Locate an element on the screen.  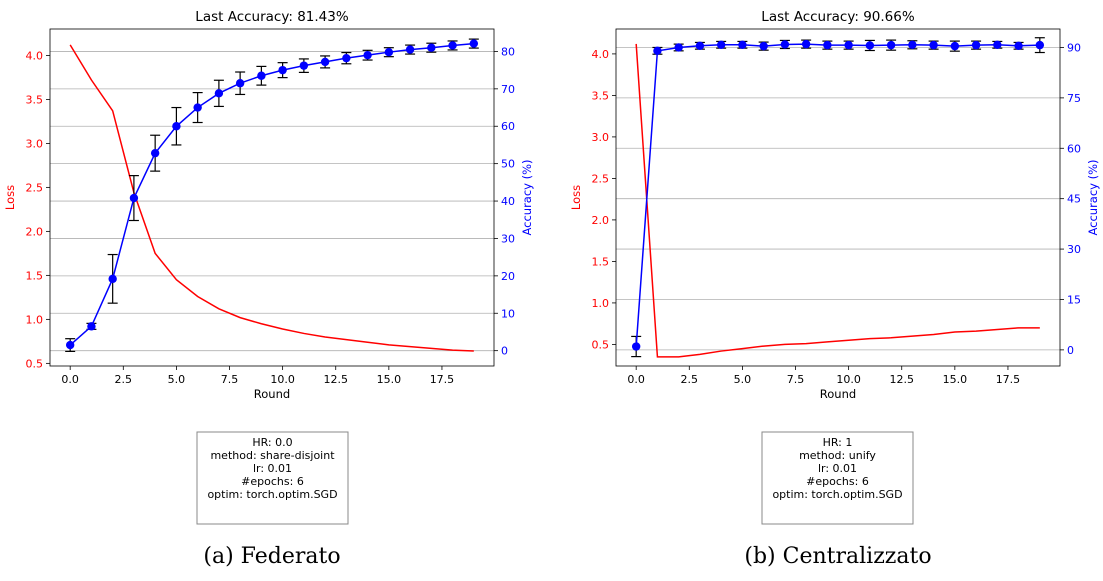
info-line: method: unify is located at coordinates (837, 455).